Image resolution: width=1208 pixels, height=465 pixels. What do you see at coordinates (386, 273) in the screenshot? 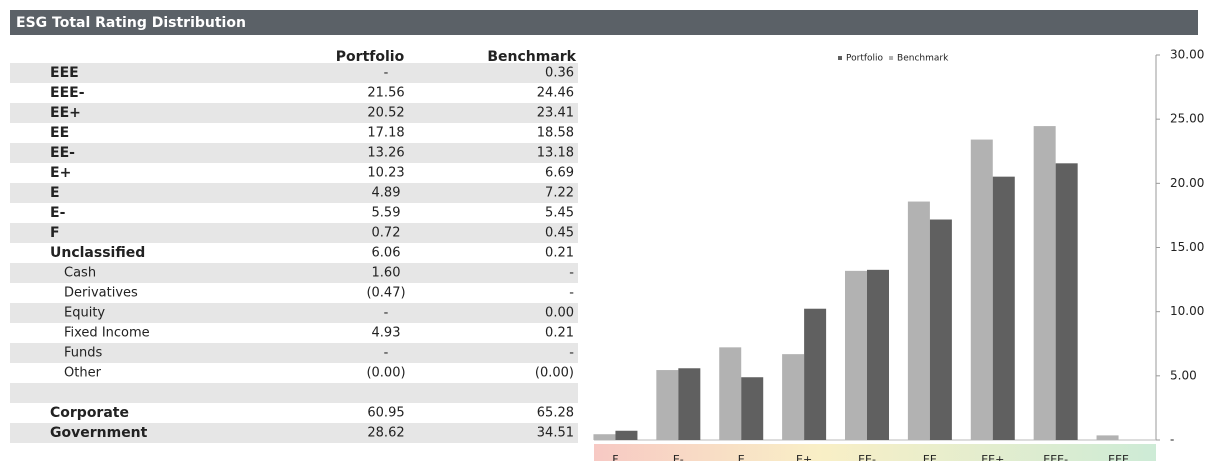
I see `cell: 1.60` at bounding box center [386, 273].